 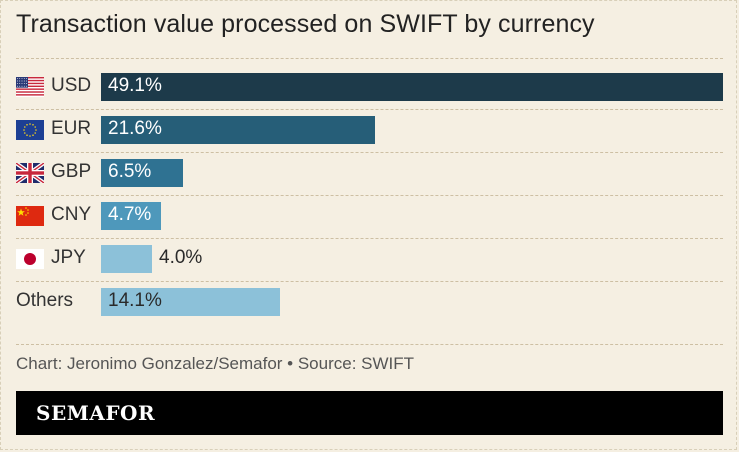 I want to click on bar-row-eur: EUR 21.6%, so click(x=369, y=130).